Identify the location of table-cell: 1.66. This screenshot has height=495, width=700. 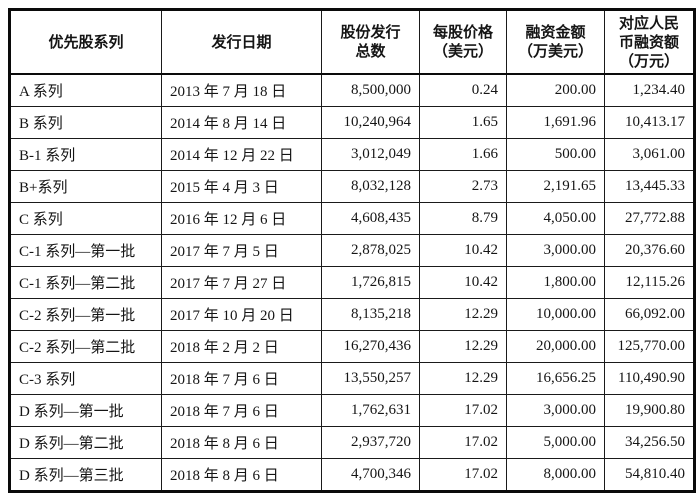
(463, 154).